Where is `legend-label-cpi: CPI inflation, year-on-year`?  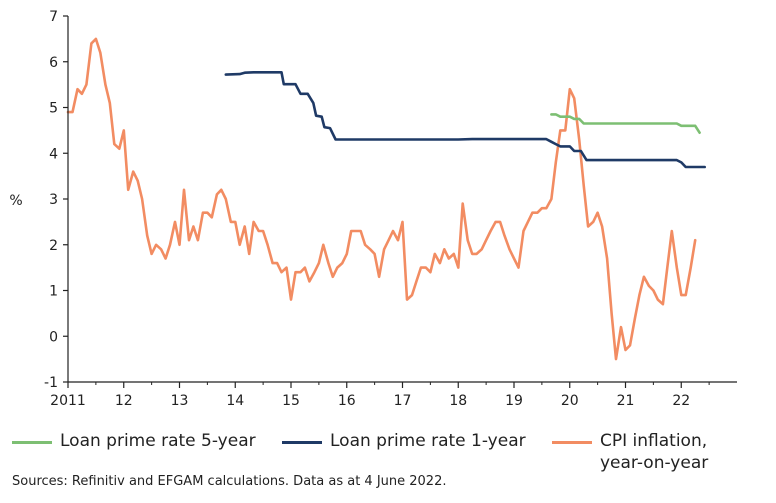 legend-label-cpi: CPI inflation, year-on-year is located at coordinates (654, 452).